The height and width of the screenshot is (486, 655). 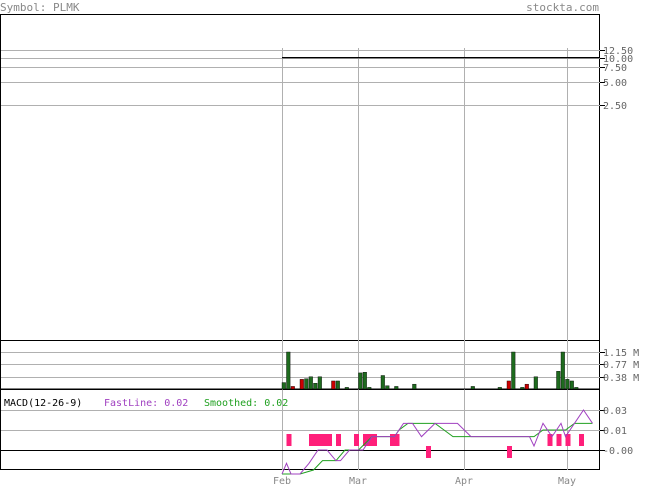 I want to click on price-tick-label: 5.00, so click(x=615, y=83).